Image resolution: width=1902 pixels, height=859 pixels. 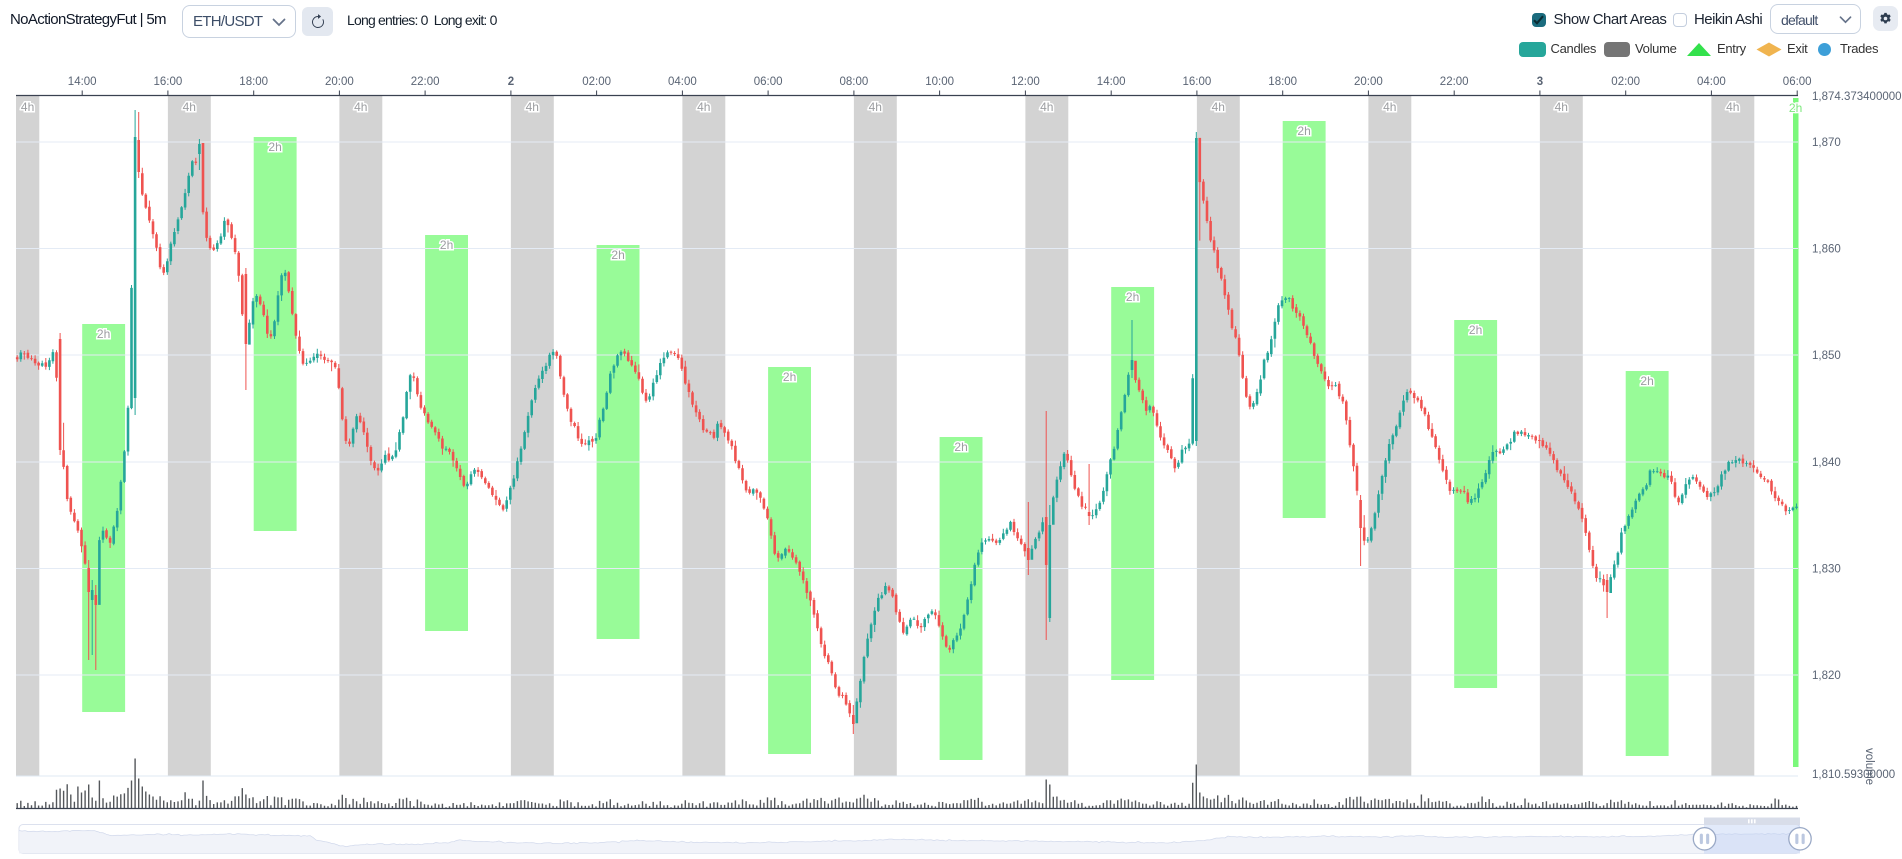 What do you see at coordinates (1826, 463) in the screenshot?
I see `svg-text: 1,840` at bounding box center [1826, 463].